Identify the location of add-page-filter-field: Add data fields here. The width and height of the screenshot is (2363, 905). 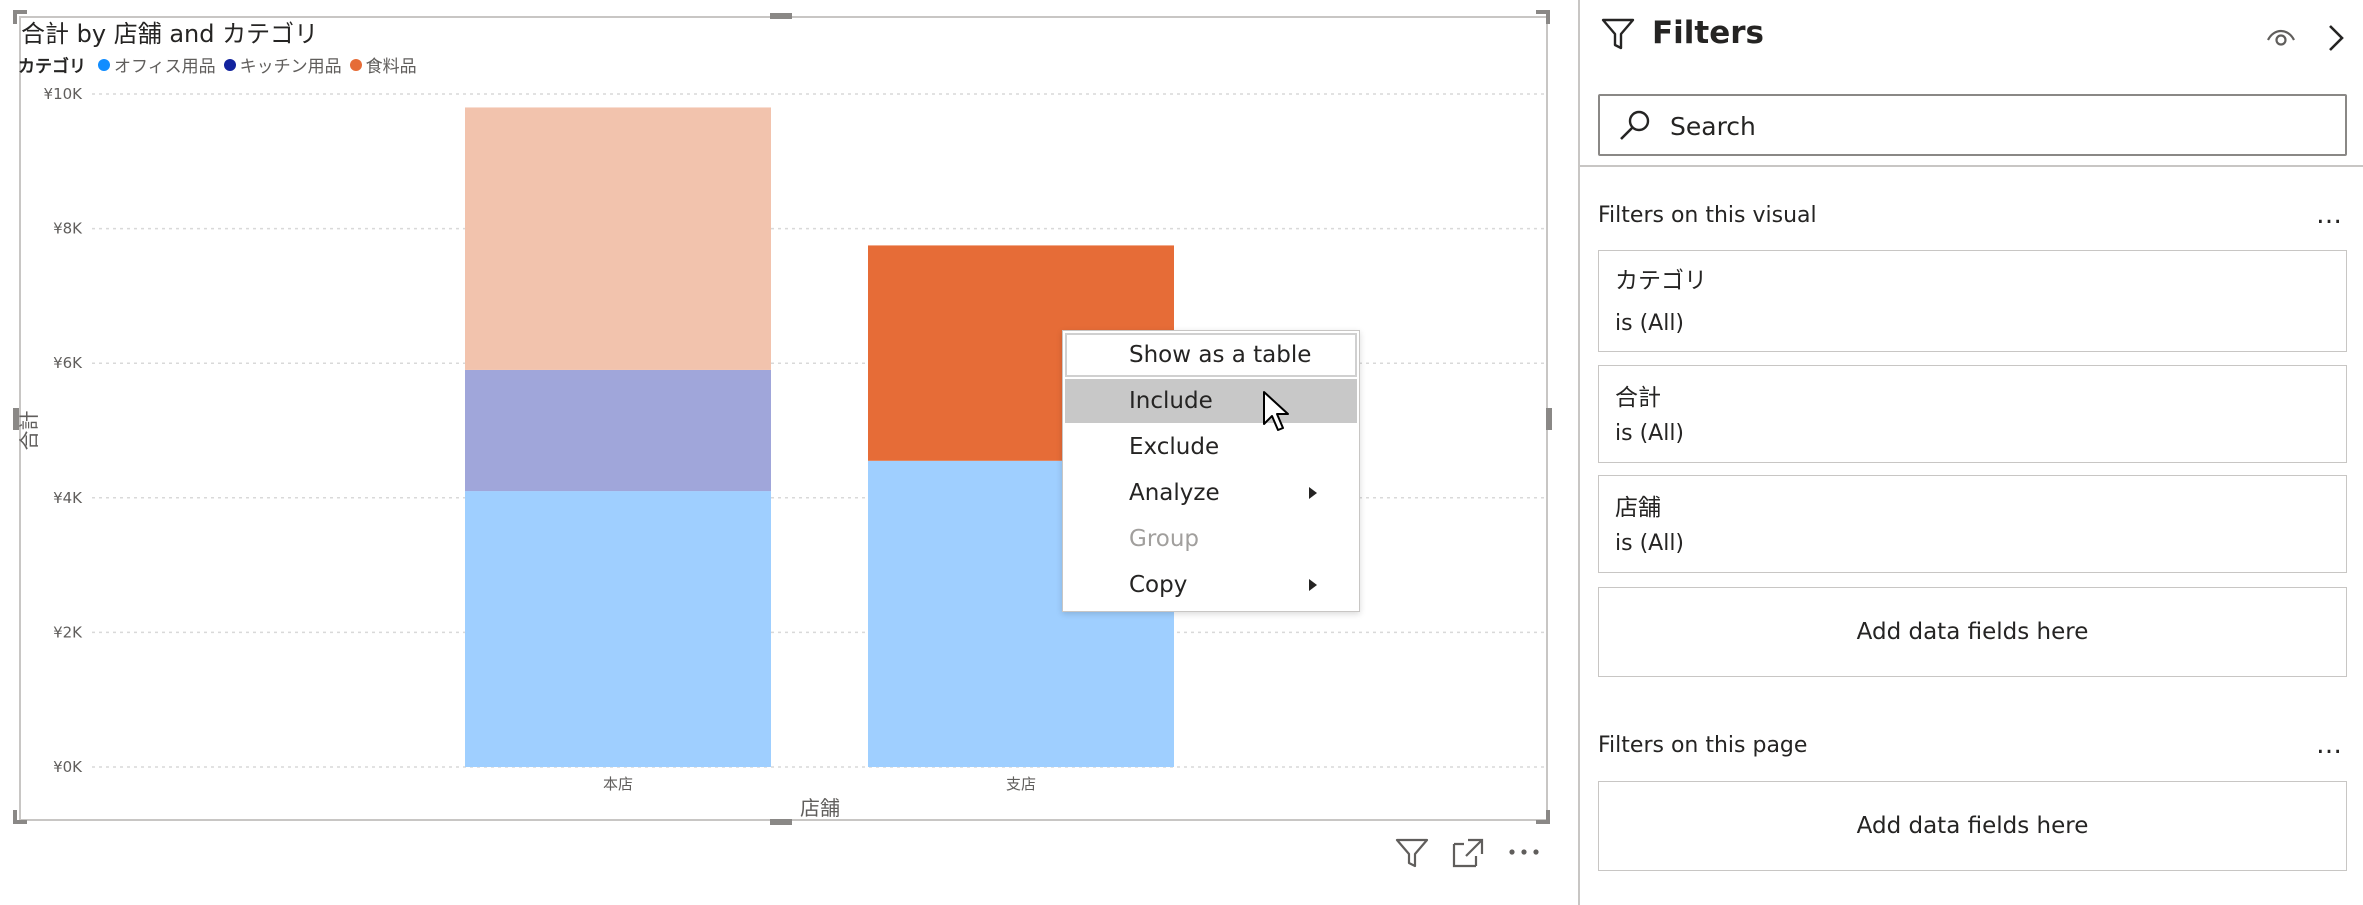
(1972, 826).